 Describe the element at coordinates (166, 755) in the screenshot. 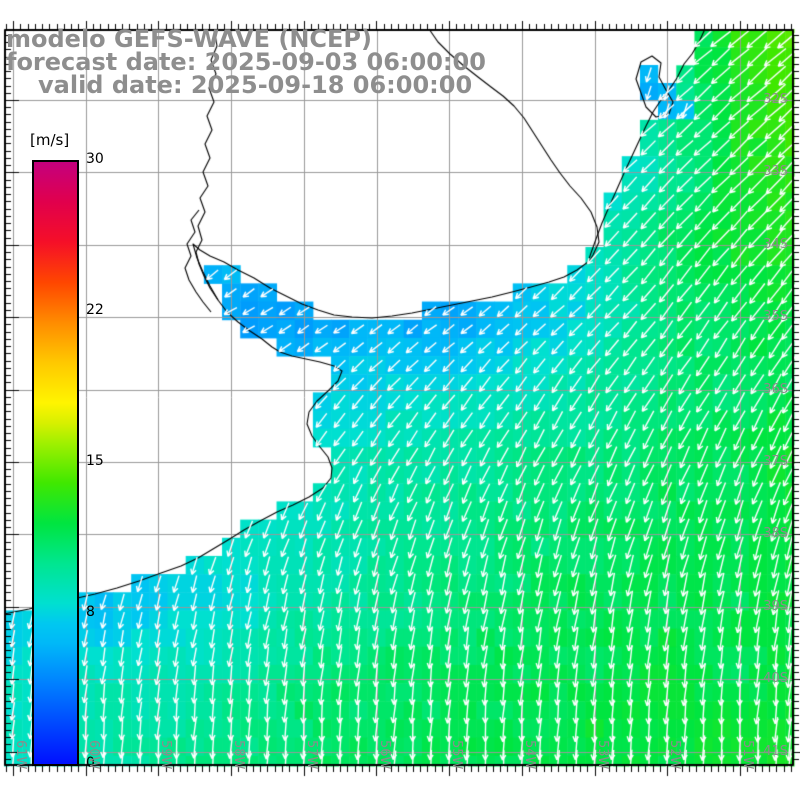

I see `lon-label: 59W` at that location.